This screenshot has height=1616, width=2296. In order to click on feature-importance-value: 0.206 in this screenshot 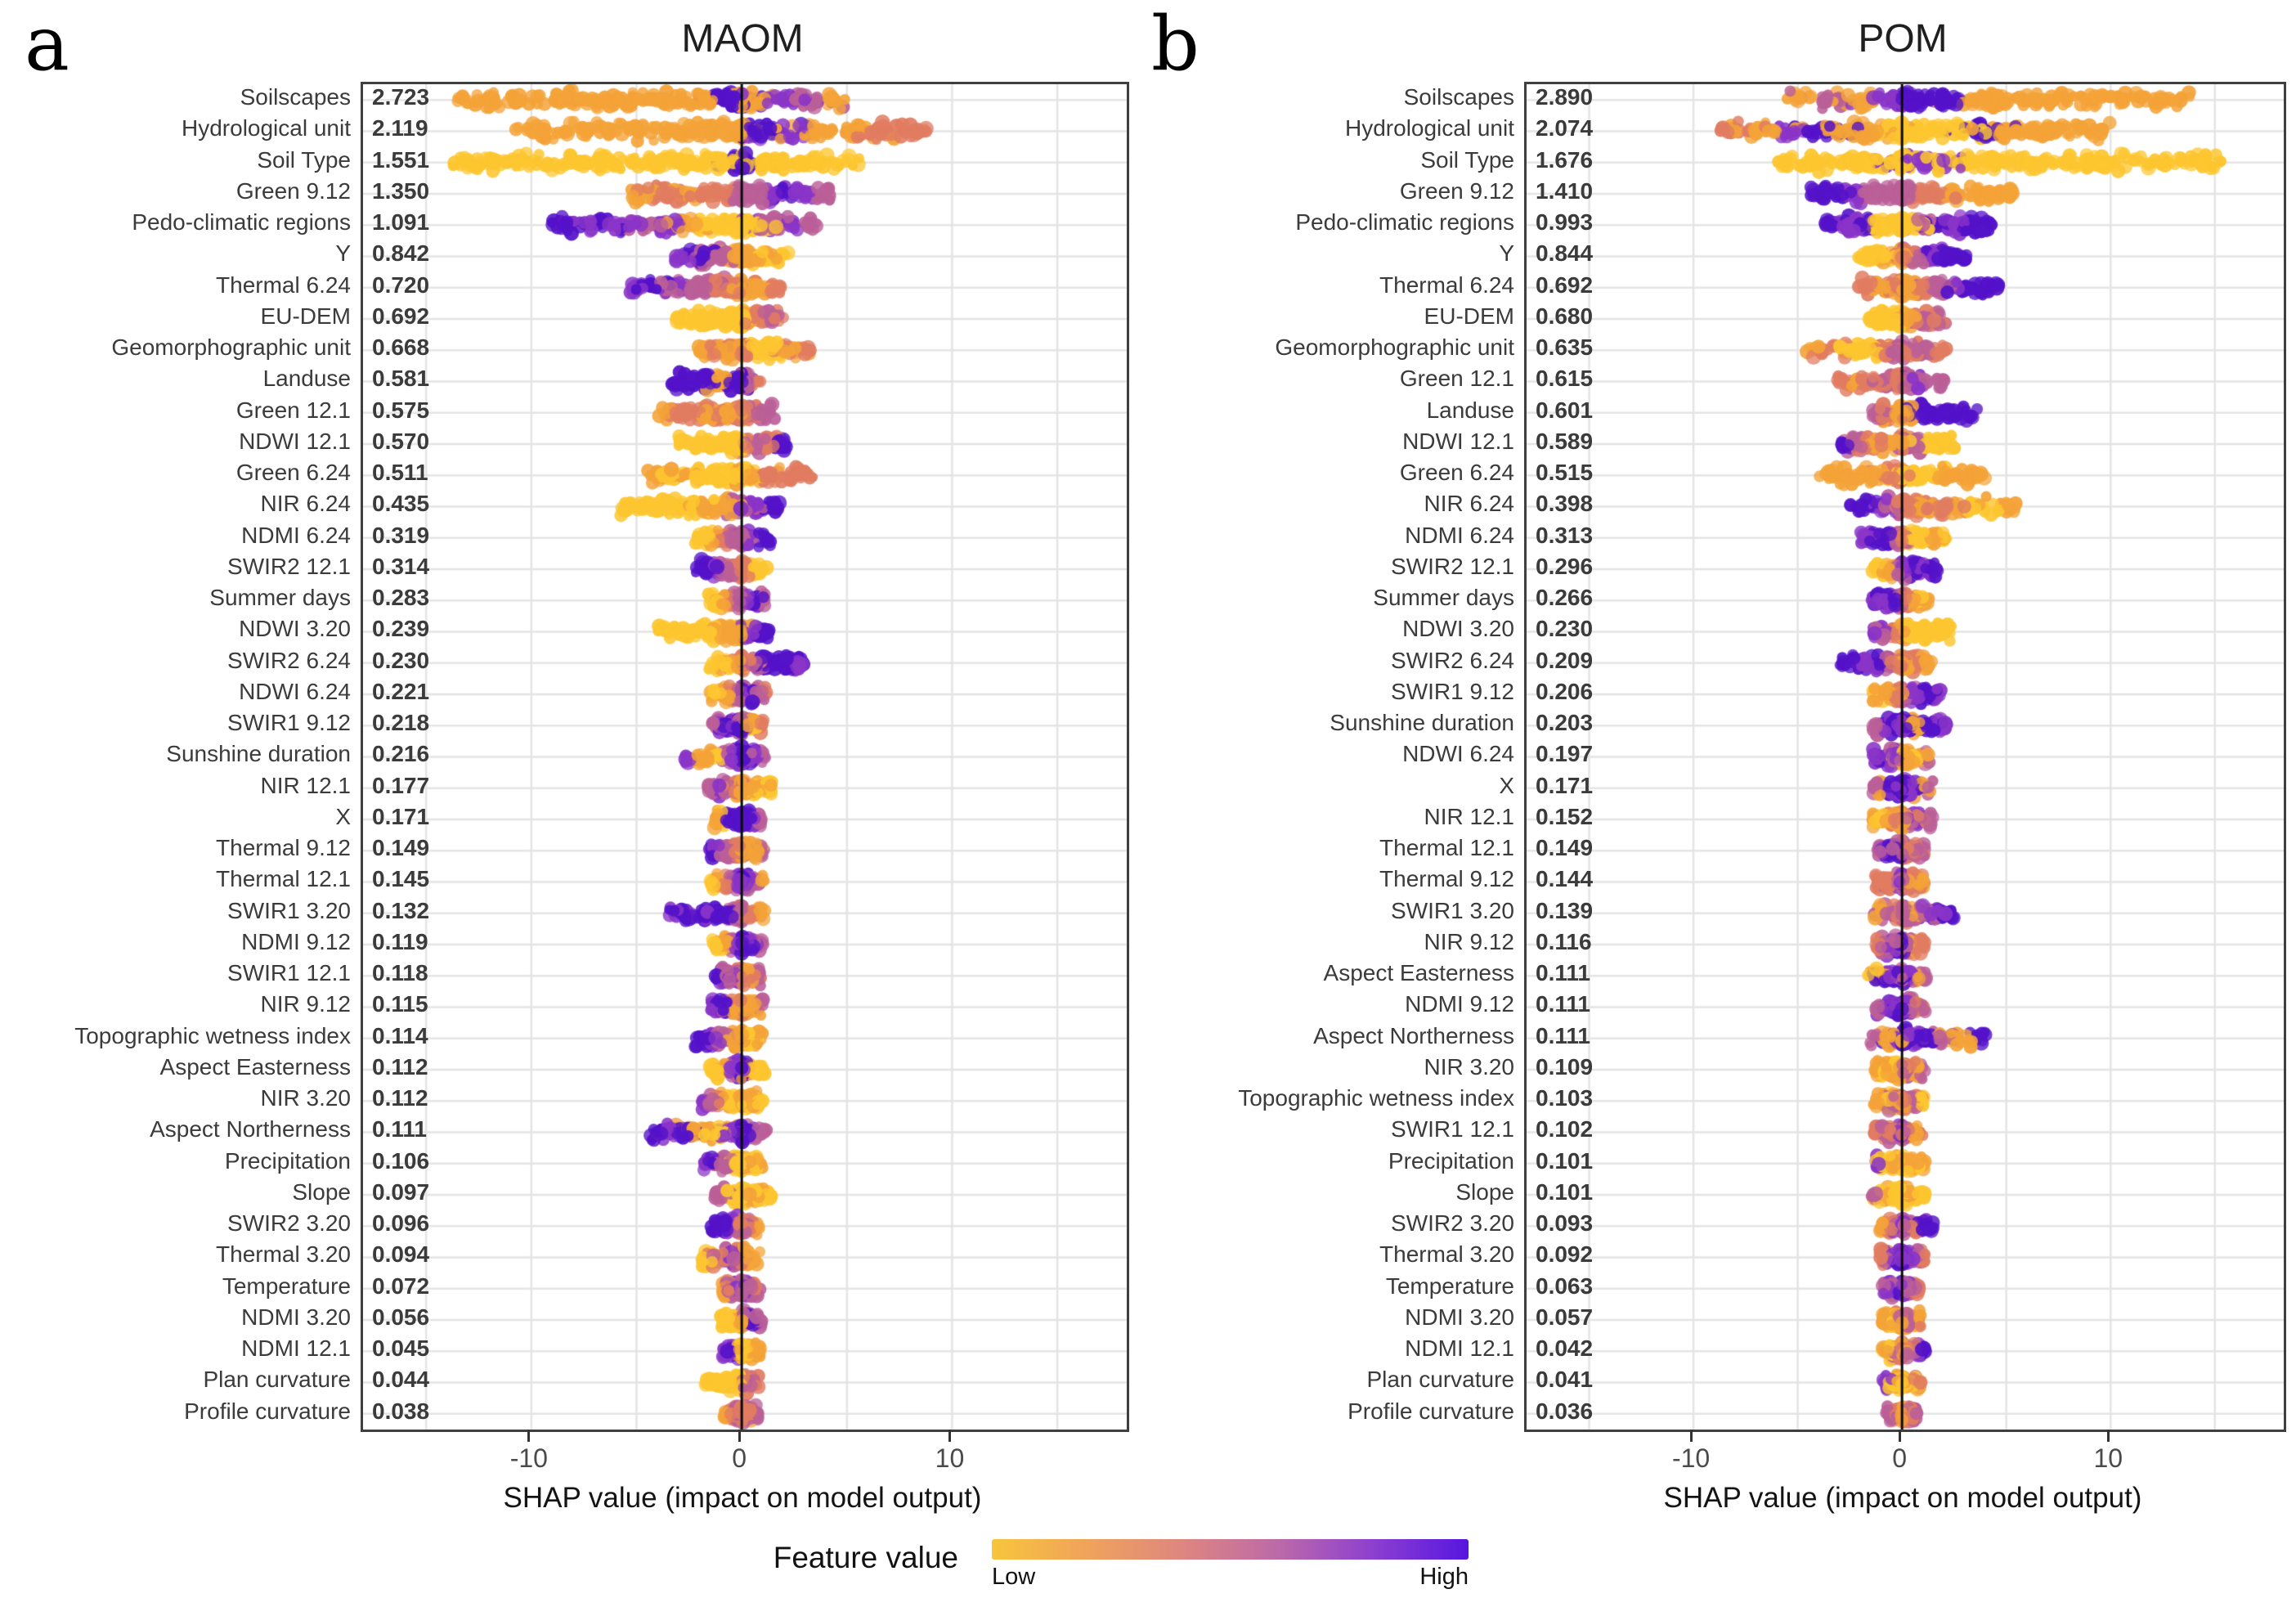, I will do `click(1565, 691)`.